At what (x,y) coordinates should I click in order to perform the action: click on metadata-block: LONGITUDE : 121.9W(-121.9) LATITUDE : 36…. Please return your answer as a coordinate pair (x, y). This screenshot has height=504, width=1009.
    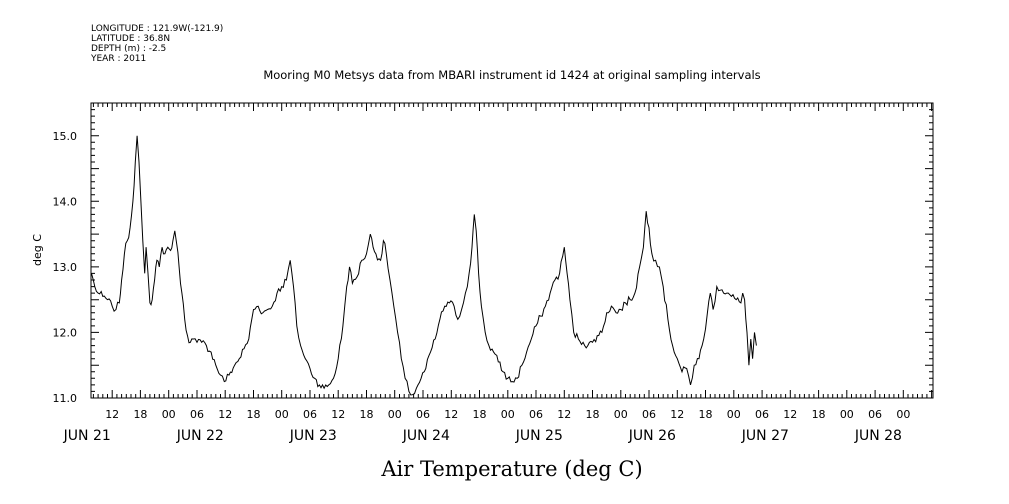
    Looking at the image, I should click on (156, 44).